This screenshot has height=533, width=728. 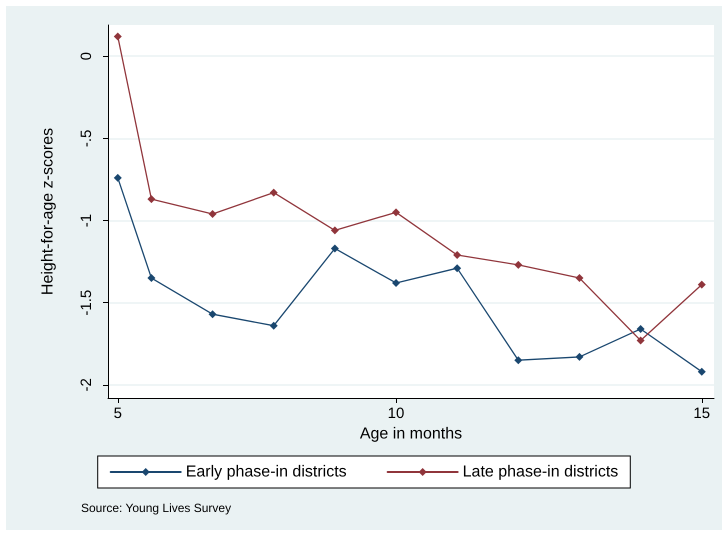 What do you see at coordinates (86, 56) in the screenshot?
I see `y-tick-label: 0` at bounding box center [86, 56].